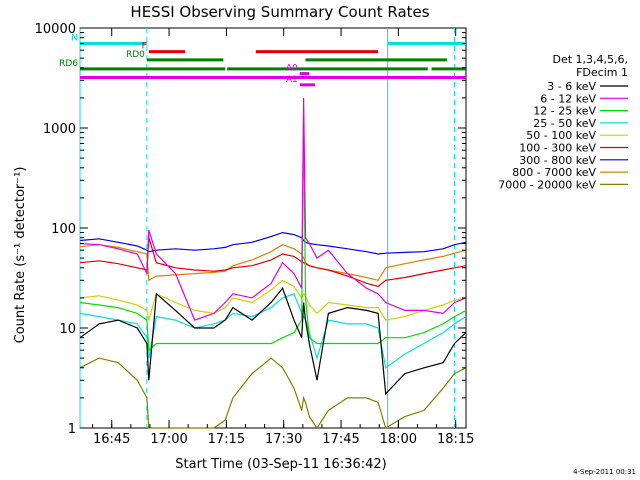  I want to click on legend-label-8: 800 - 7000 keV, so click(554, 172).